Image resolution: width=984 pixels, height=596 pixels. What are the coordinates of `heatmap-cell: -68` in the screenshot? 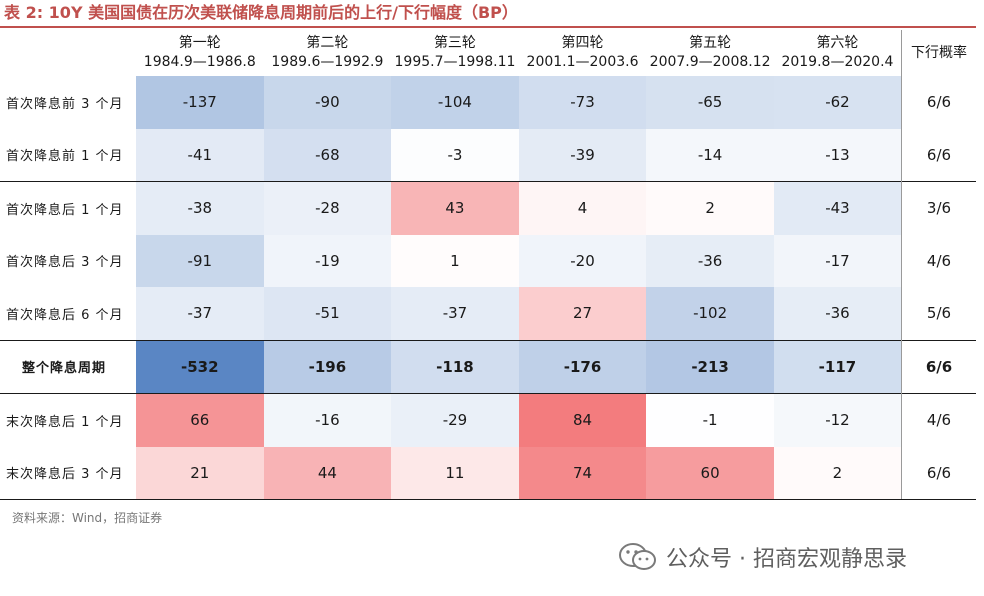 It's located at (327, 155).